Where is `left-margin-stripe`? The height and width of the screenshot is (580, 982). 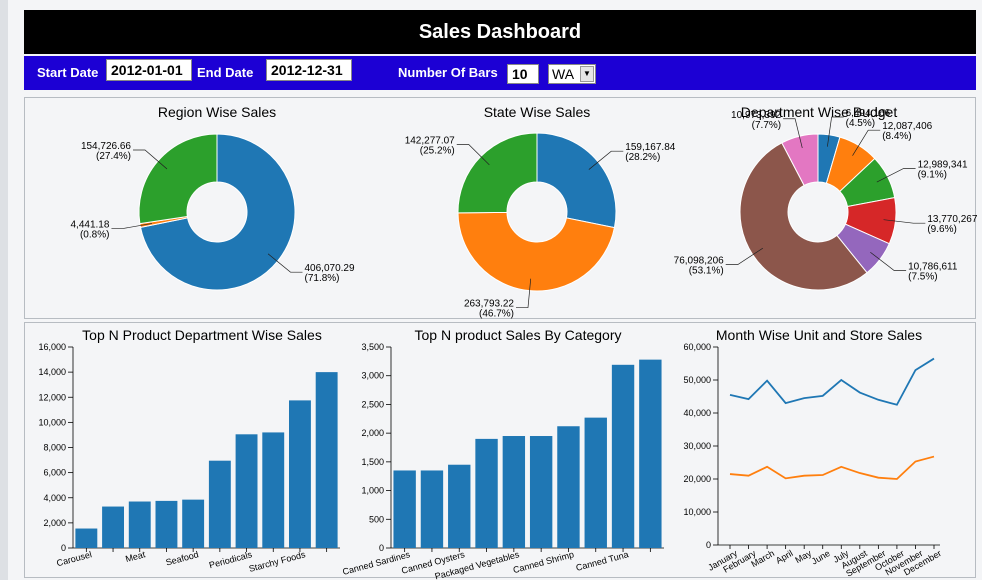
left-margin-stripe is located at coordinates (4, 290).